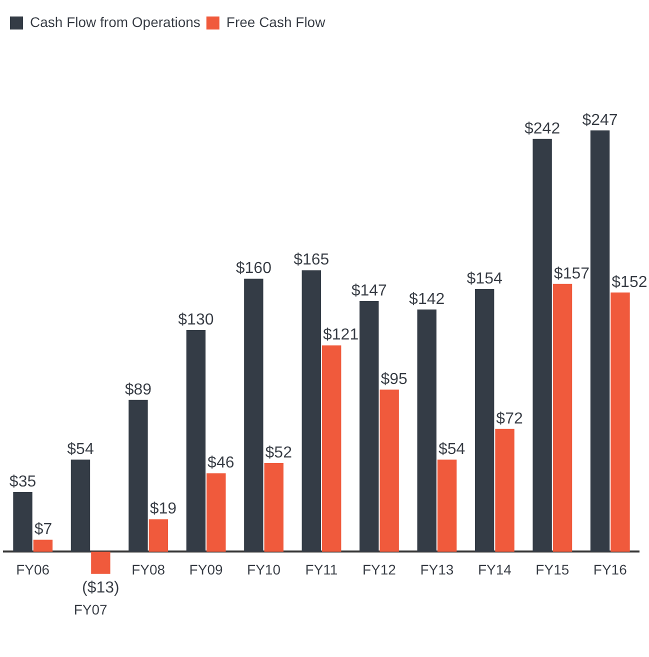  I want to click on data-label: $147, so click(369, 291).